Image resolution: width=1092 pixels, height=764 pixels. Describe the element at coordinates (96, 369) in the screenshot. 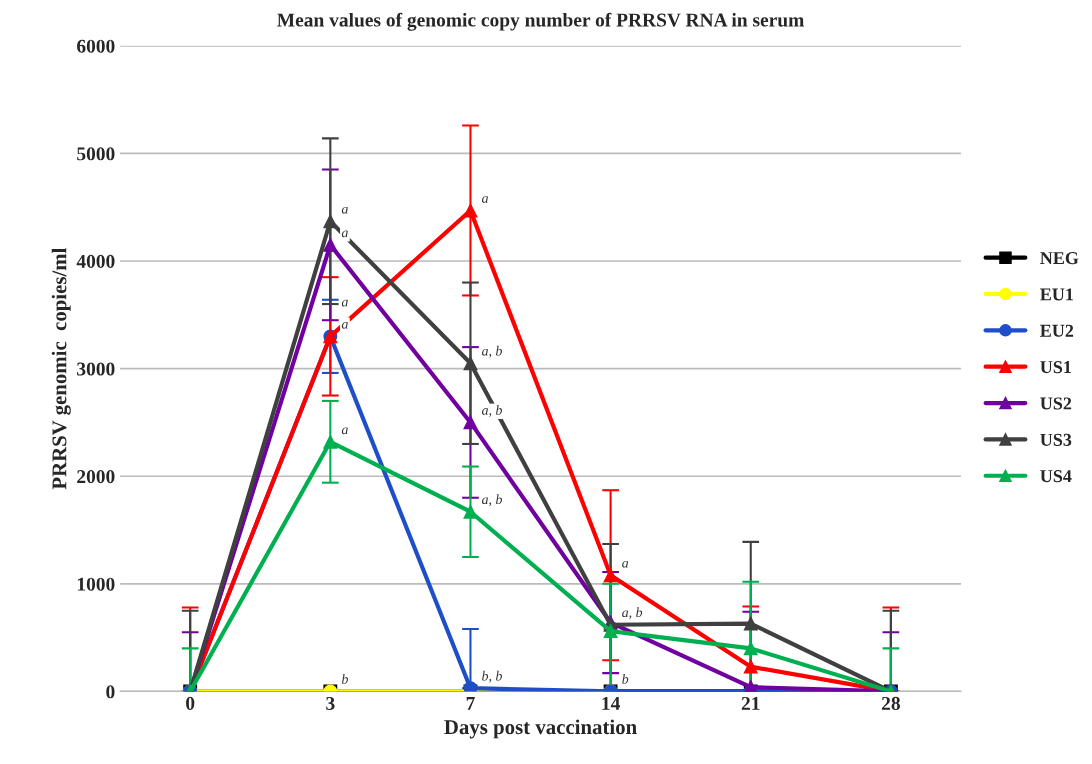

I see `y-tick-label: 3000` at that location.